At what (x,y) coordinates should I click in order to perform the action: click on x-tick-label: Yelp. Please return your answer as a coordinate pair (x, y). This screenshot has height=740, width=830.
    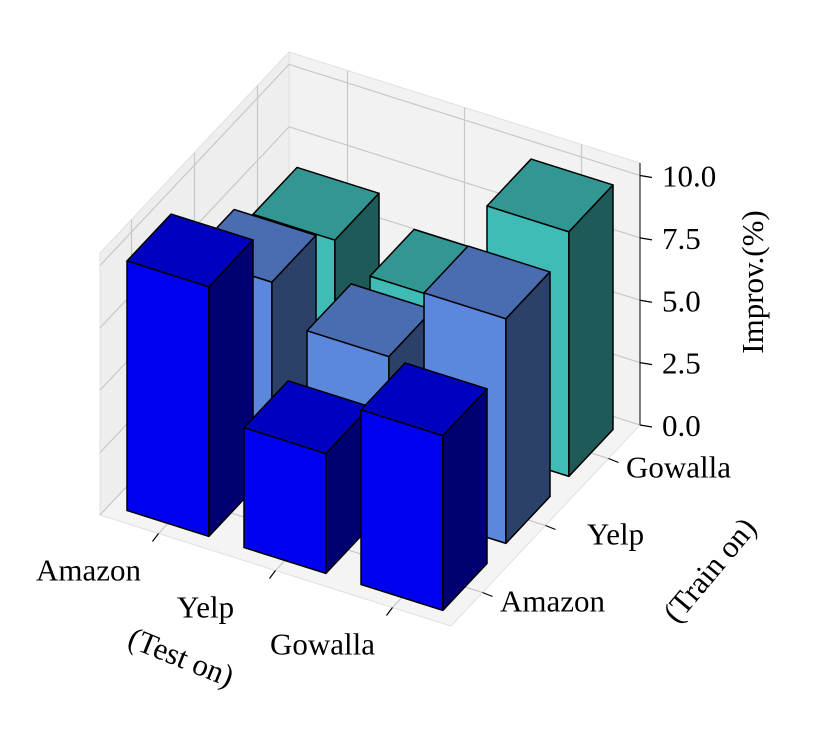
    Looking at the image, I should click on (205, 607).